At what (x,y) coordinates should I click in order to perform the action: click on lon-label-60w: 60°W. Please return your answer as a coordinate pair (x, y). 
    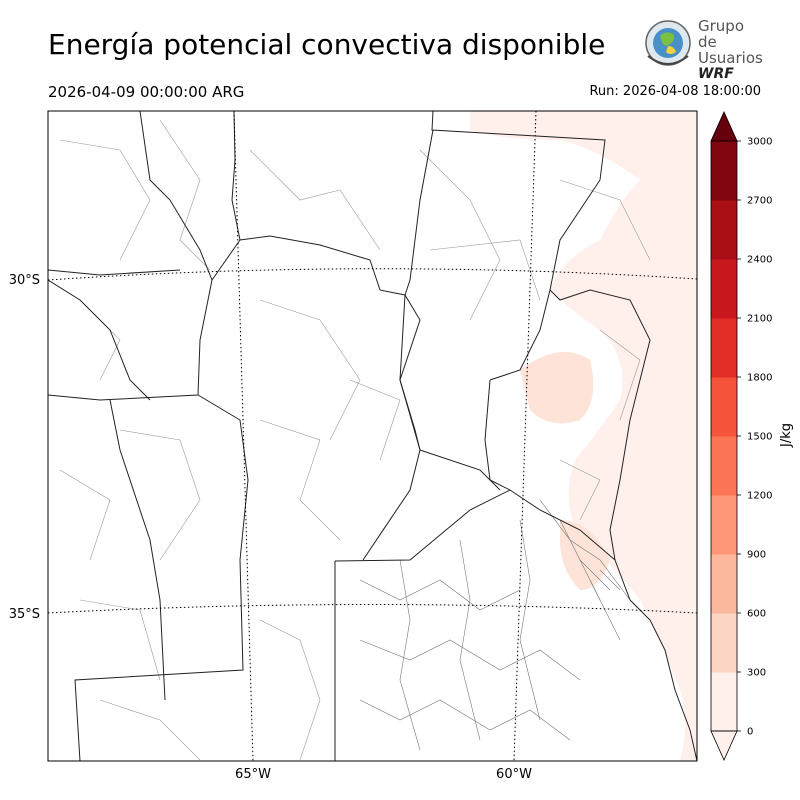
    Looking at the image, I should click on (514, 774).